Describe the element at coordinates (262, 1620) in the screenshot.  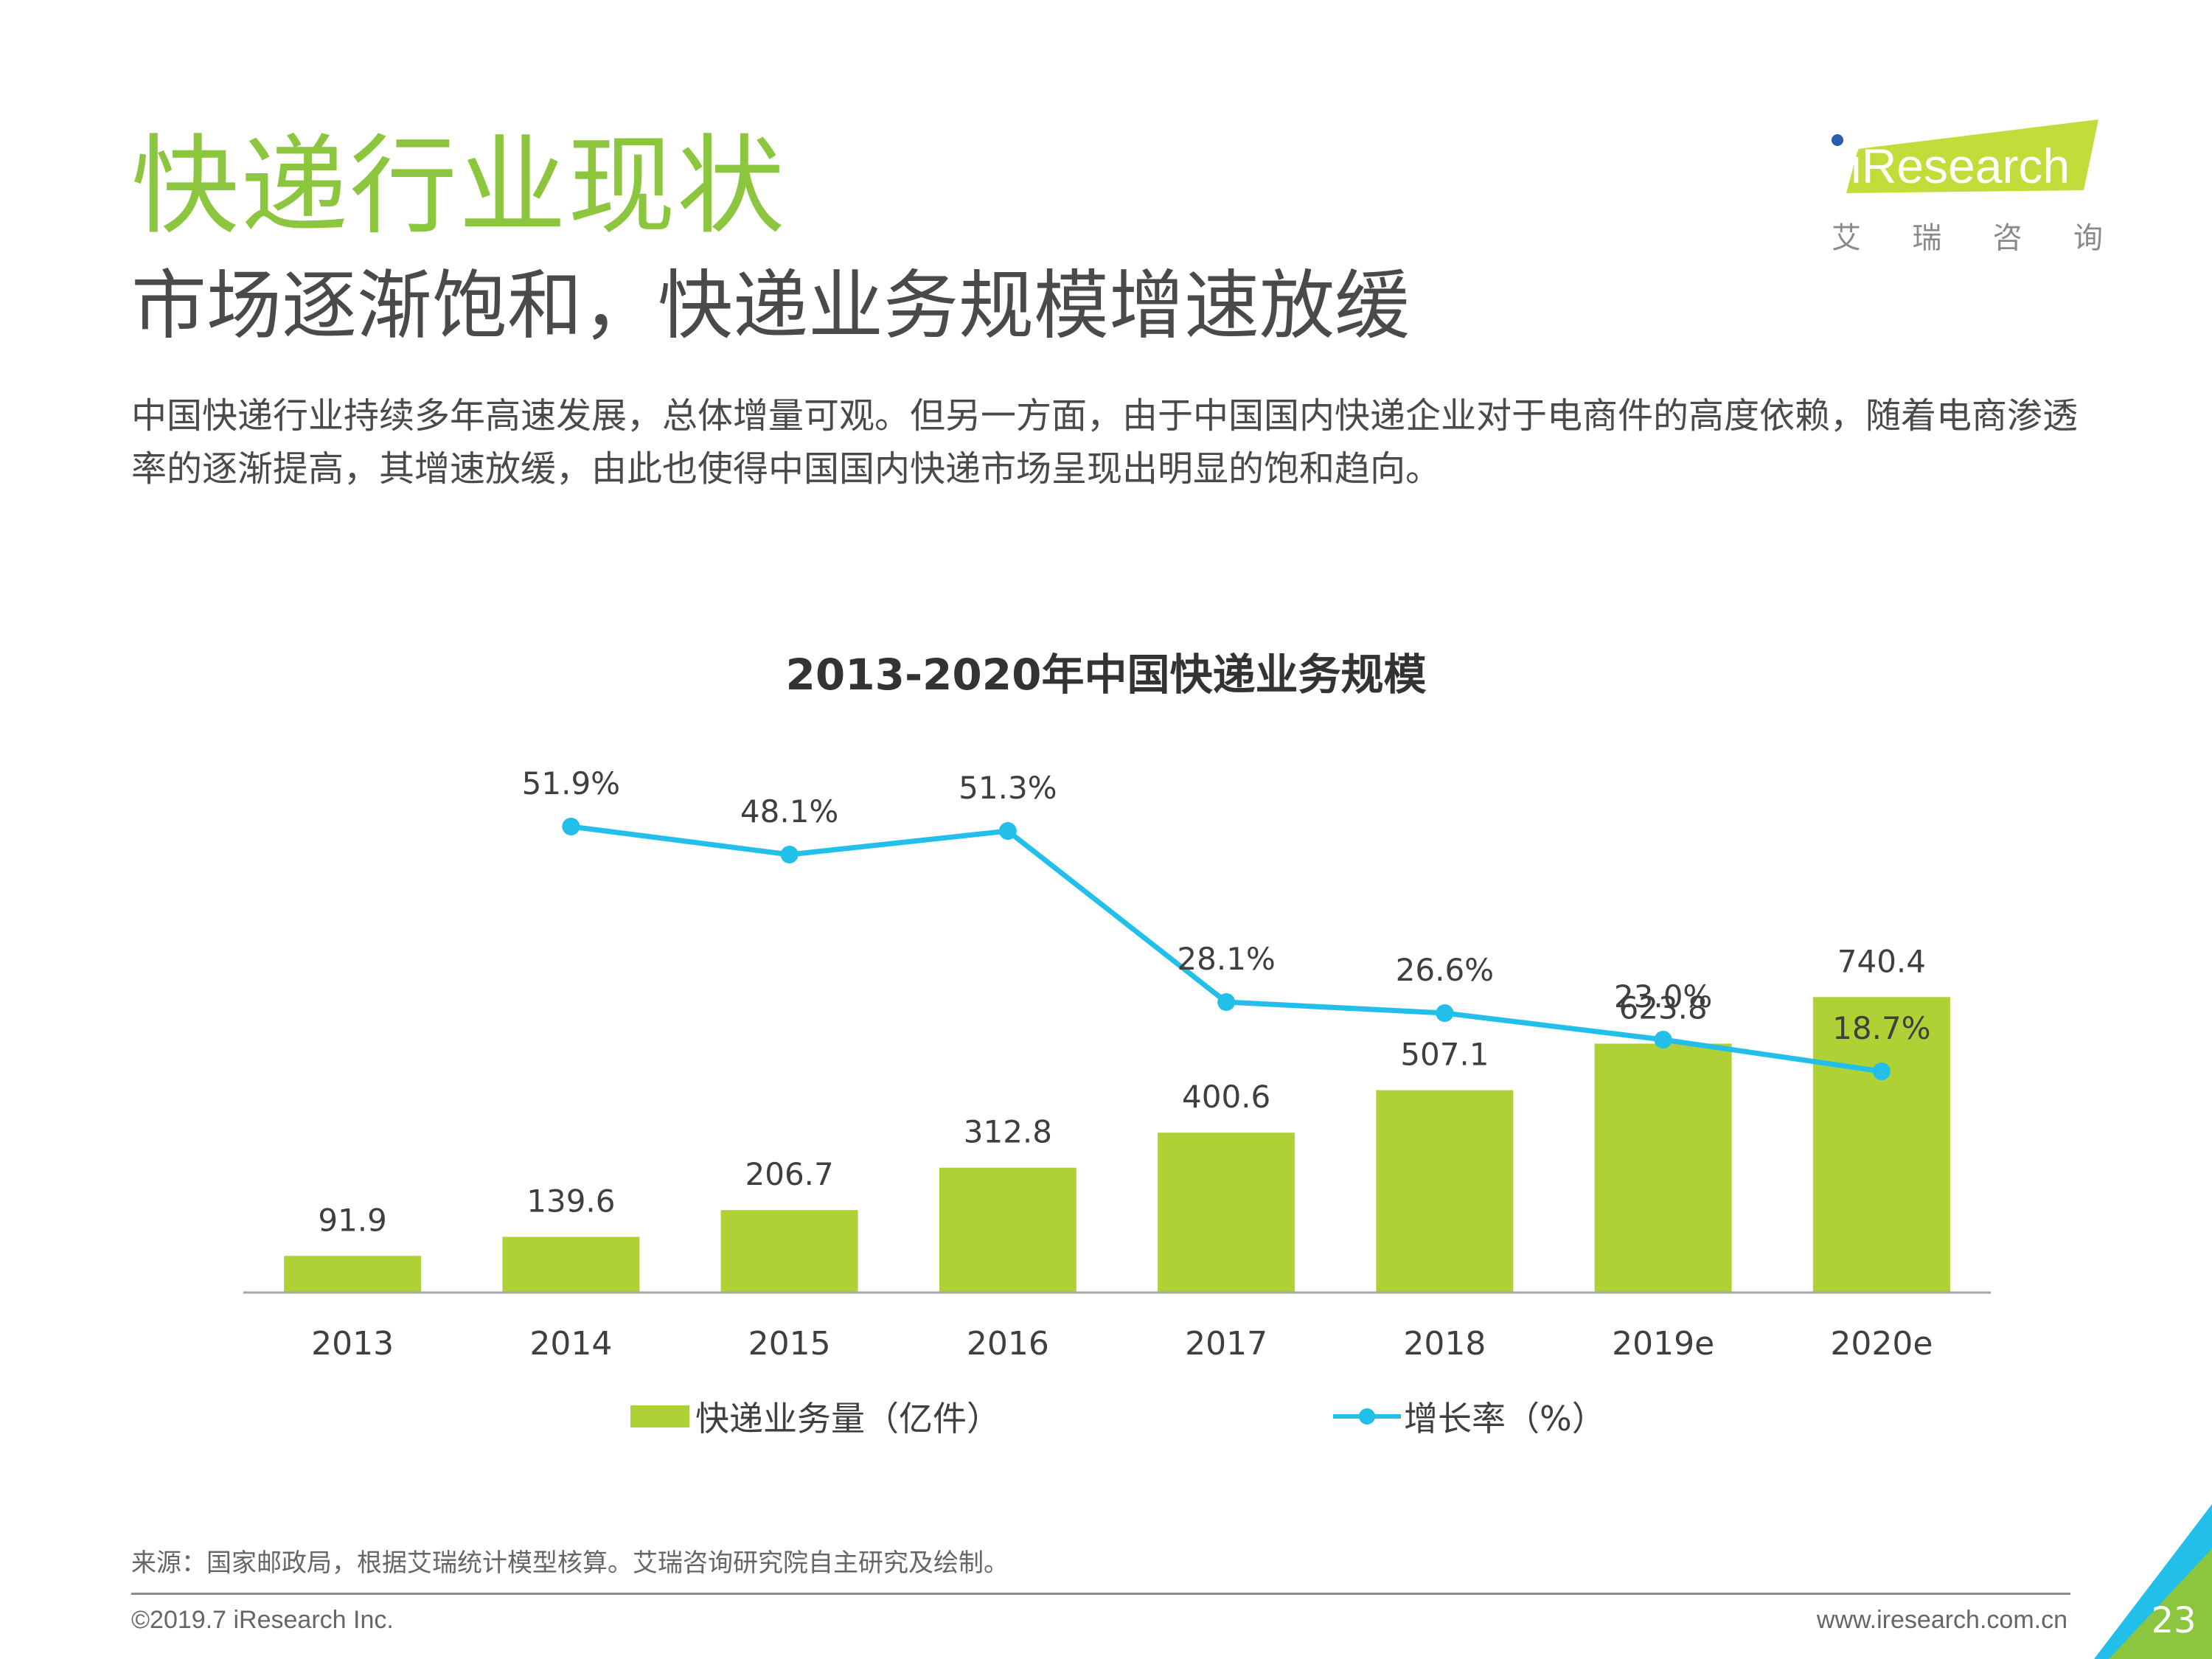
I see `copyright: ©2019.7 iResearch Inc.` at that location.